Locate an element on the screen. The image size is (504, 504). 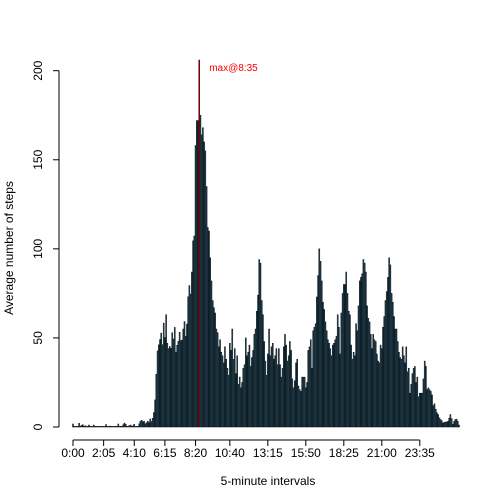
y-tick-label: 150 is located at coordinates (38, 159).